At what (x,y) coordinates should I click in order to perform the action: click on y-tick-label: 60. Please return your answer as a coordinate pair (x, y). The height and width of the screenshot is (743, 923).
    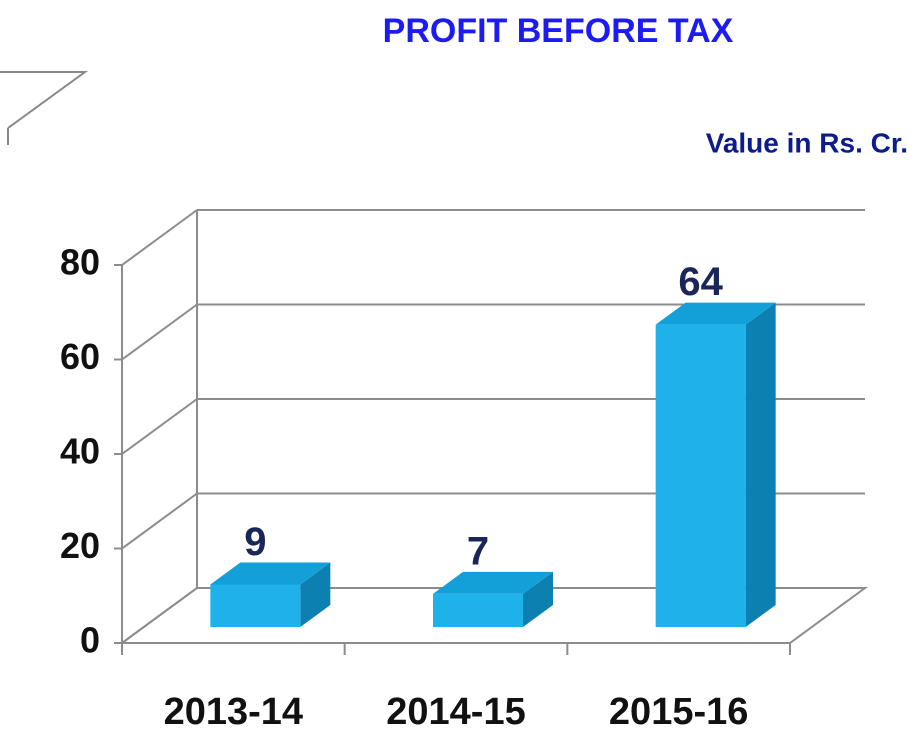
    Looking at the image, I should click on (80, 356).